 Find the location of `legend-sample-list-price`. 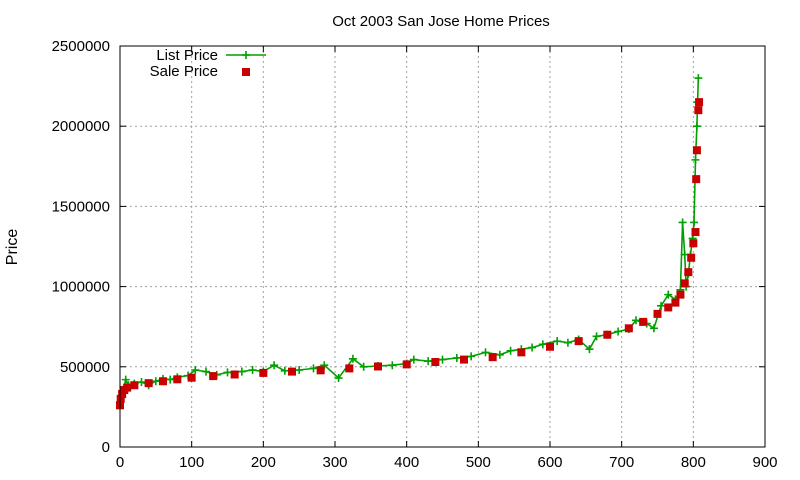

legend-sample-list-price is located at coordinates (246, 55).